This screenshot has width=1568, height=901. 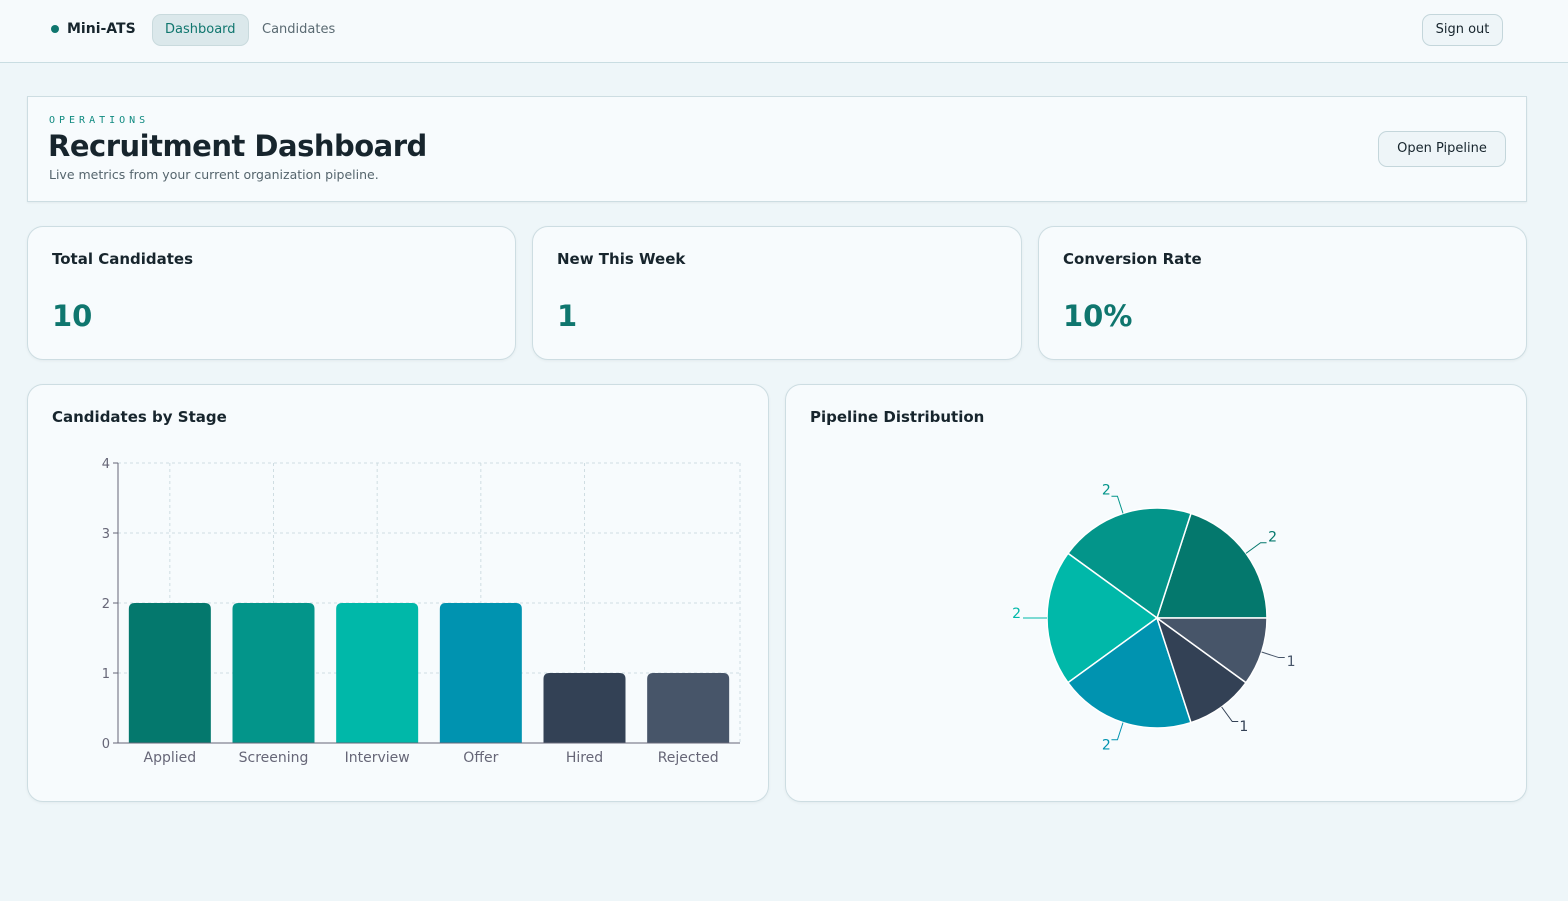 What do you see at coordinates (99, 120) in the screenshot?
I see `eyebrow: OPERATIONS` at bounding box center [99, 120].